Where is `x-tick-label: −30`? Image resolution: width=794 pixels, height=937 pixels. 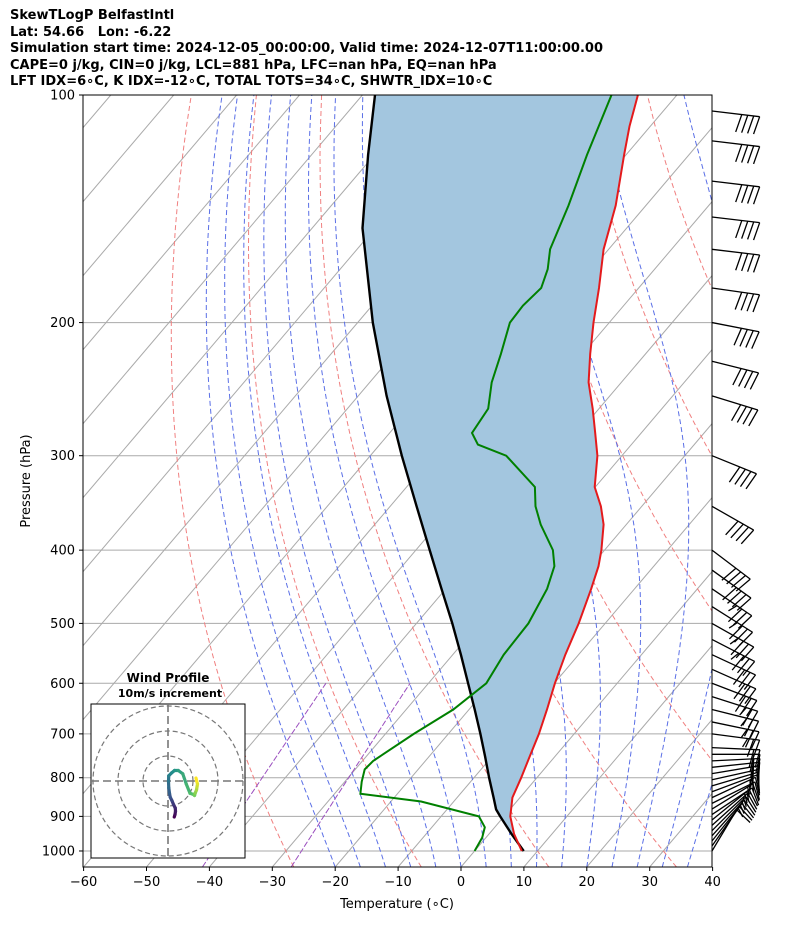 x-tick-label: −30 is located at coordinates (272, 882).